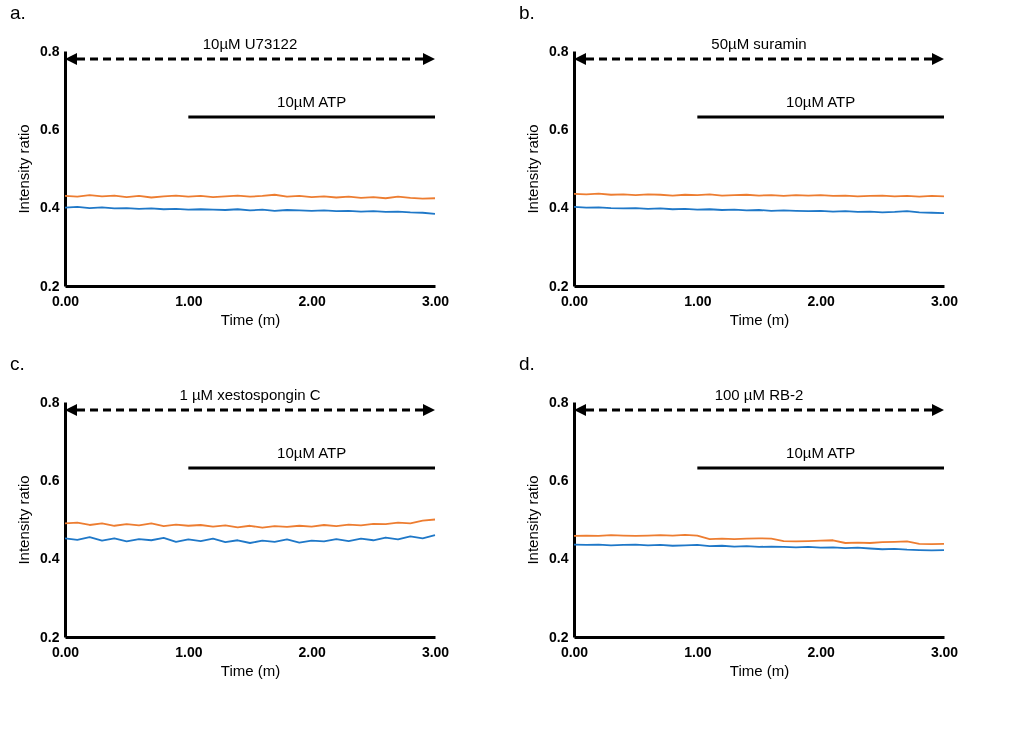 Image resolution: width=1009 pixels, height=747 pixels. Describe the element at coordinates (250, 394) in the screenshot. I see `annotation: 1 µM xestospongin C` at that location.